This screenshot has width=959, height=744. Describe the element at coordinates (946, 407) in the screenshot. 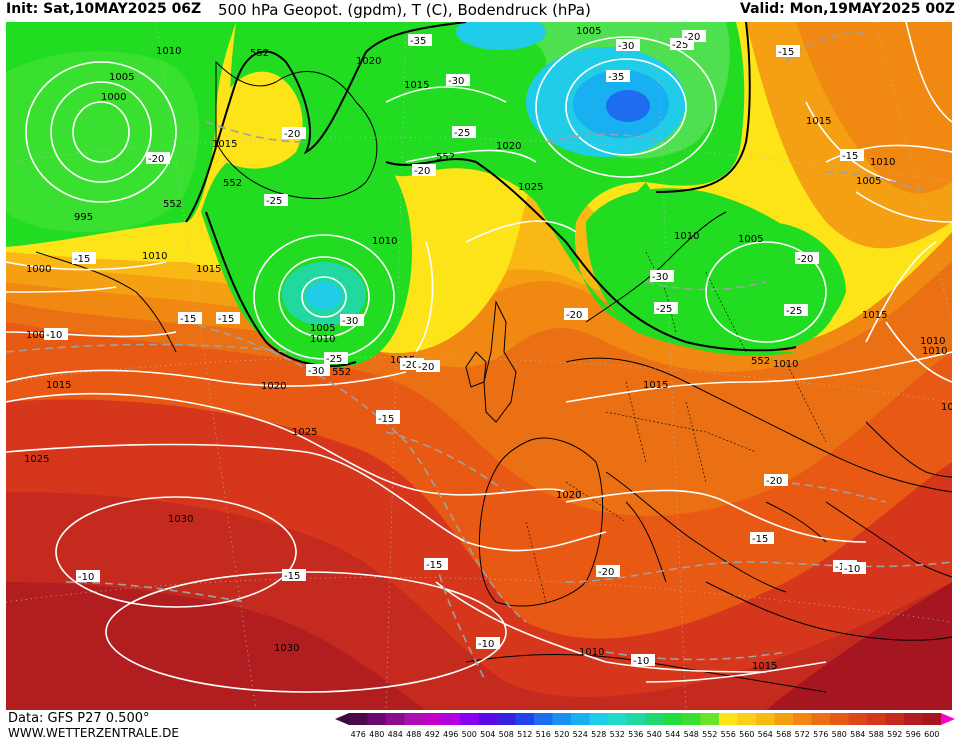

I see `pressure-label: 10` at that location.